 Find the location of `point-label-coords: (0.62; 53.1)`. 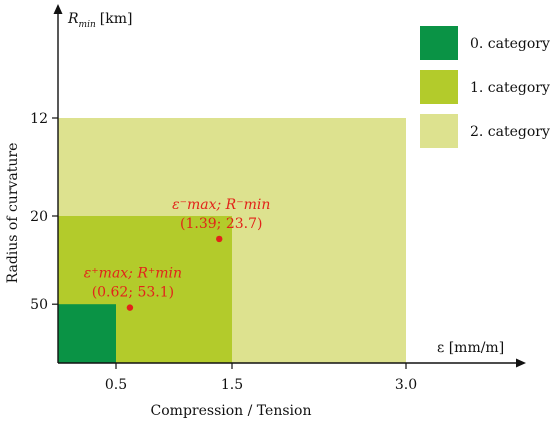

point-label-coords: (0.62; 53.1) is located at coordinates (133, 293).